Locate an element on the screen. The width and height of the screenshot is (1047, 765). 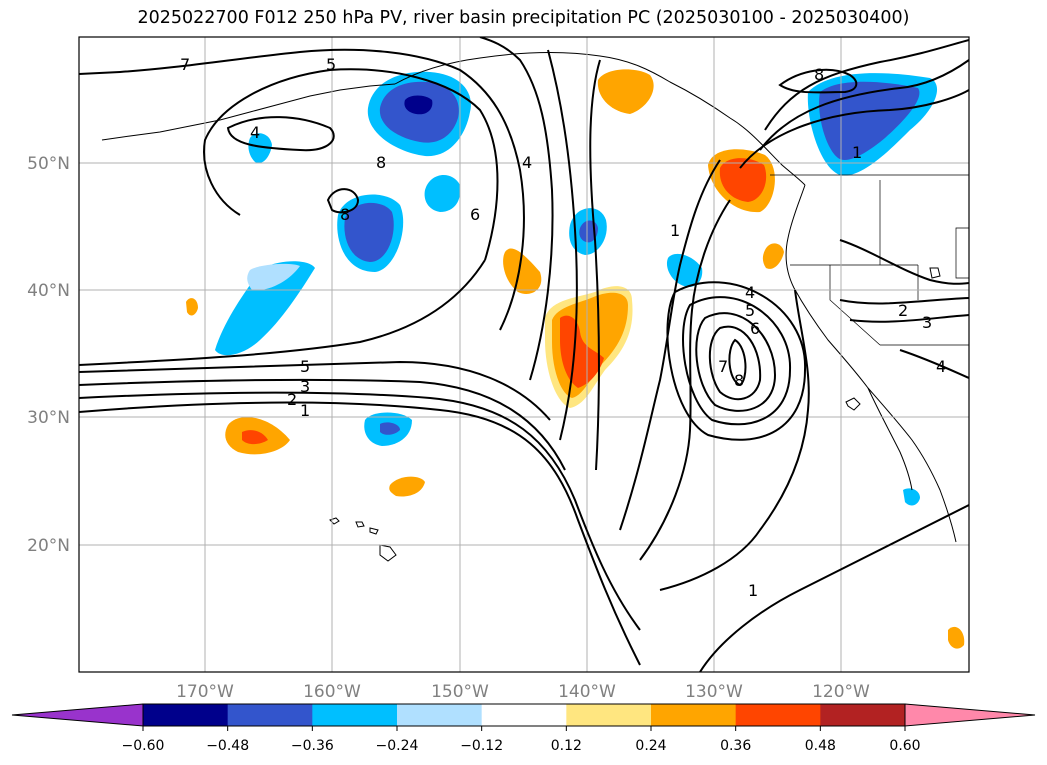
colorbar-tick-label: −0.60 is located at coordinates (143, 746).